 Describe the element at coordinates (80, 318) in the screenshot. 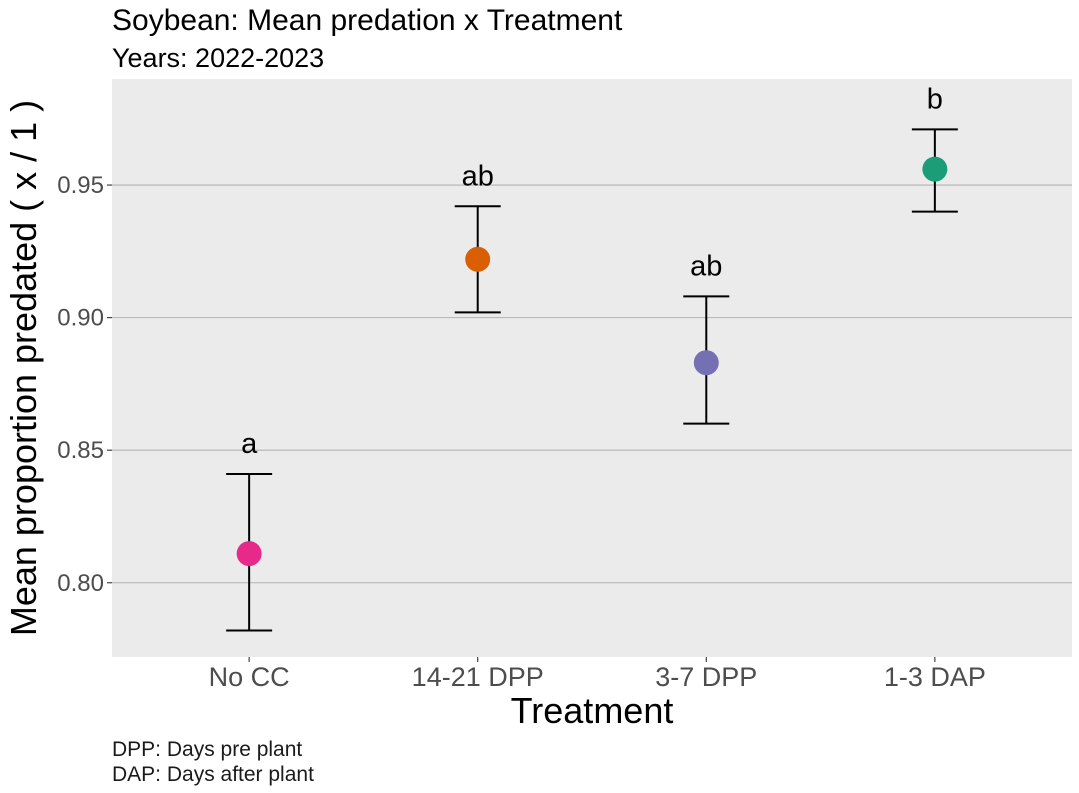

I see `y-tick-label: 0.90` at that location.